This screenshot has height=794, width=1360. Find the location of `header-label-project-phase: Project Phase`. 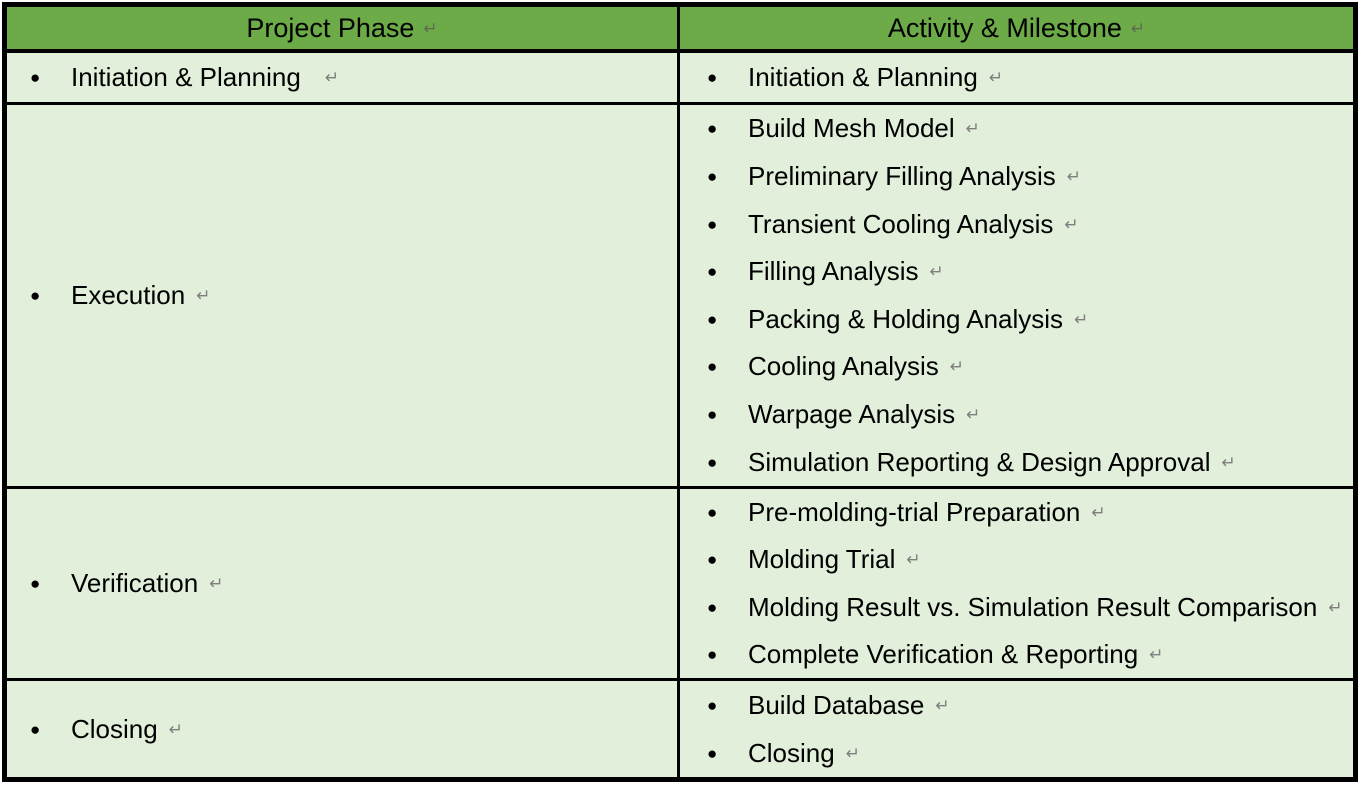

header-label-project-phase: Project Phase is located at coordinates (330, 27).